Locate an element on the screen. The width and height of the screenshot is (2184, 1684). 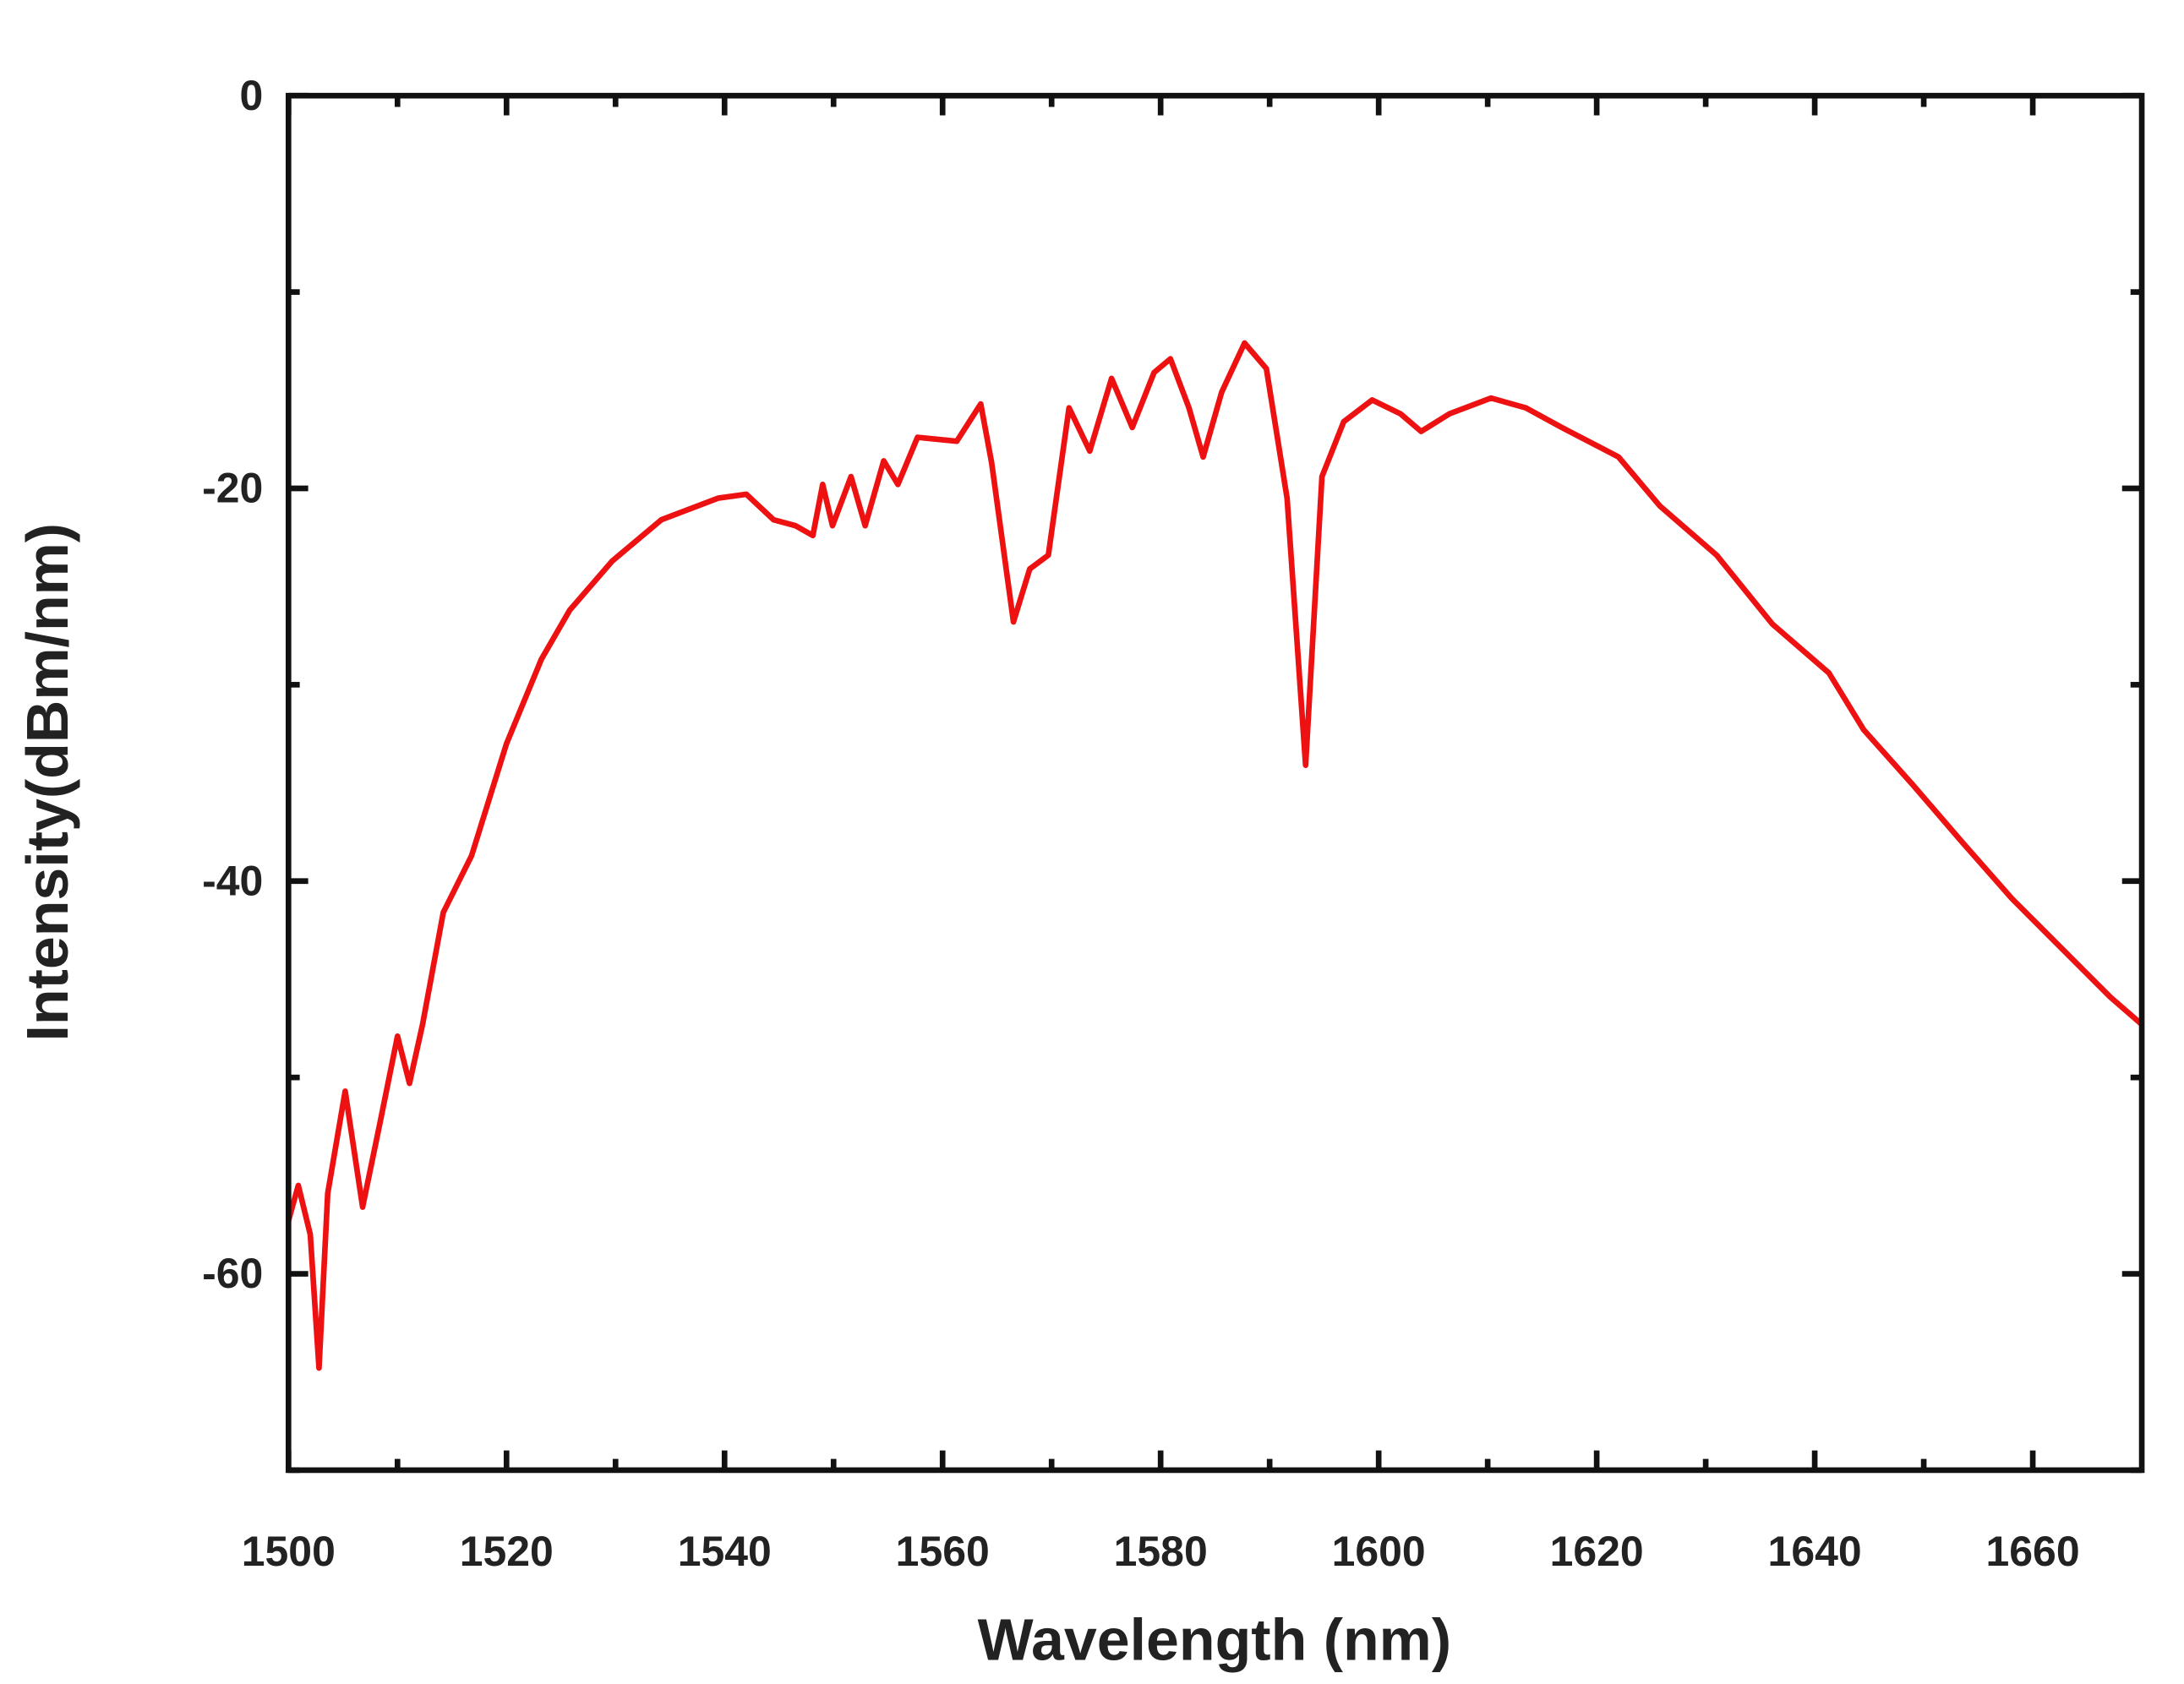
x-tick-label: 1560 is located at coordinates (943, 1551).